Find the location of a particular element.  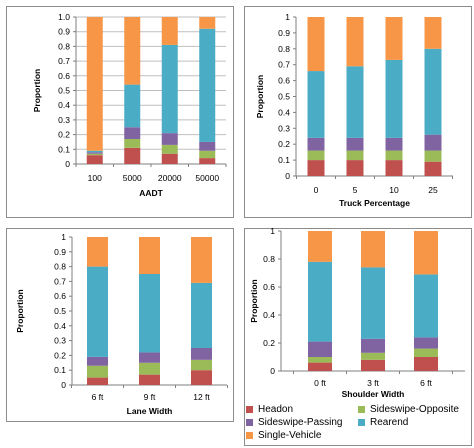

chart2-ytick-label-6: 0.6 is located at coordinates (284, 81).